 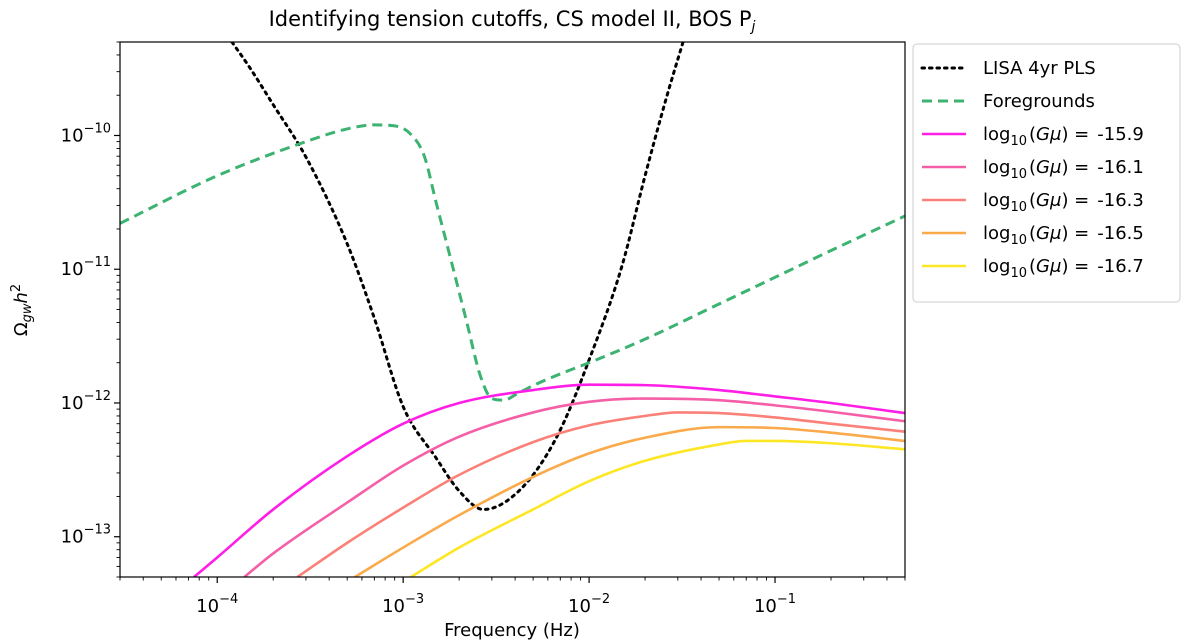 What do you see at coordinates (1039, 101) in the screenshot?
I see `legend-label-1: Foregrounds` at bounding box center [1039, 101].